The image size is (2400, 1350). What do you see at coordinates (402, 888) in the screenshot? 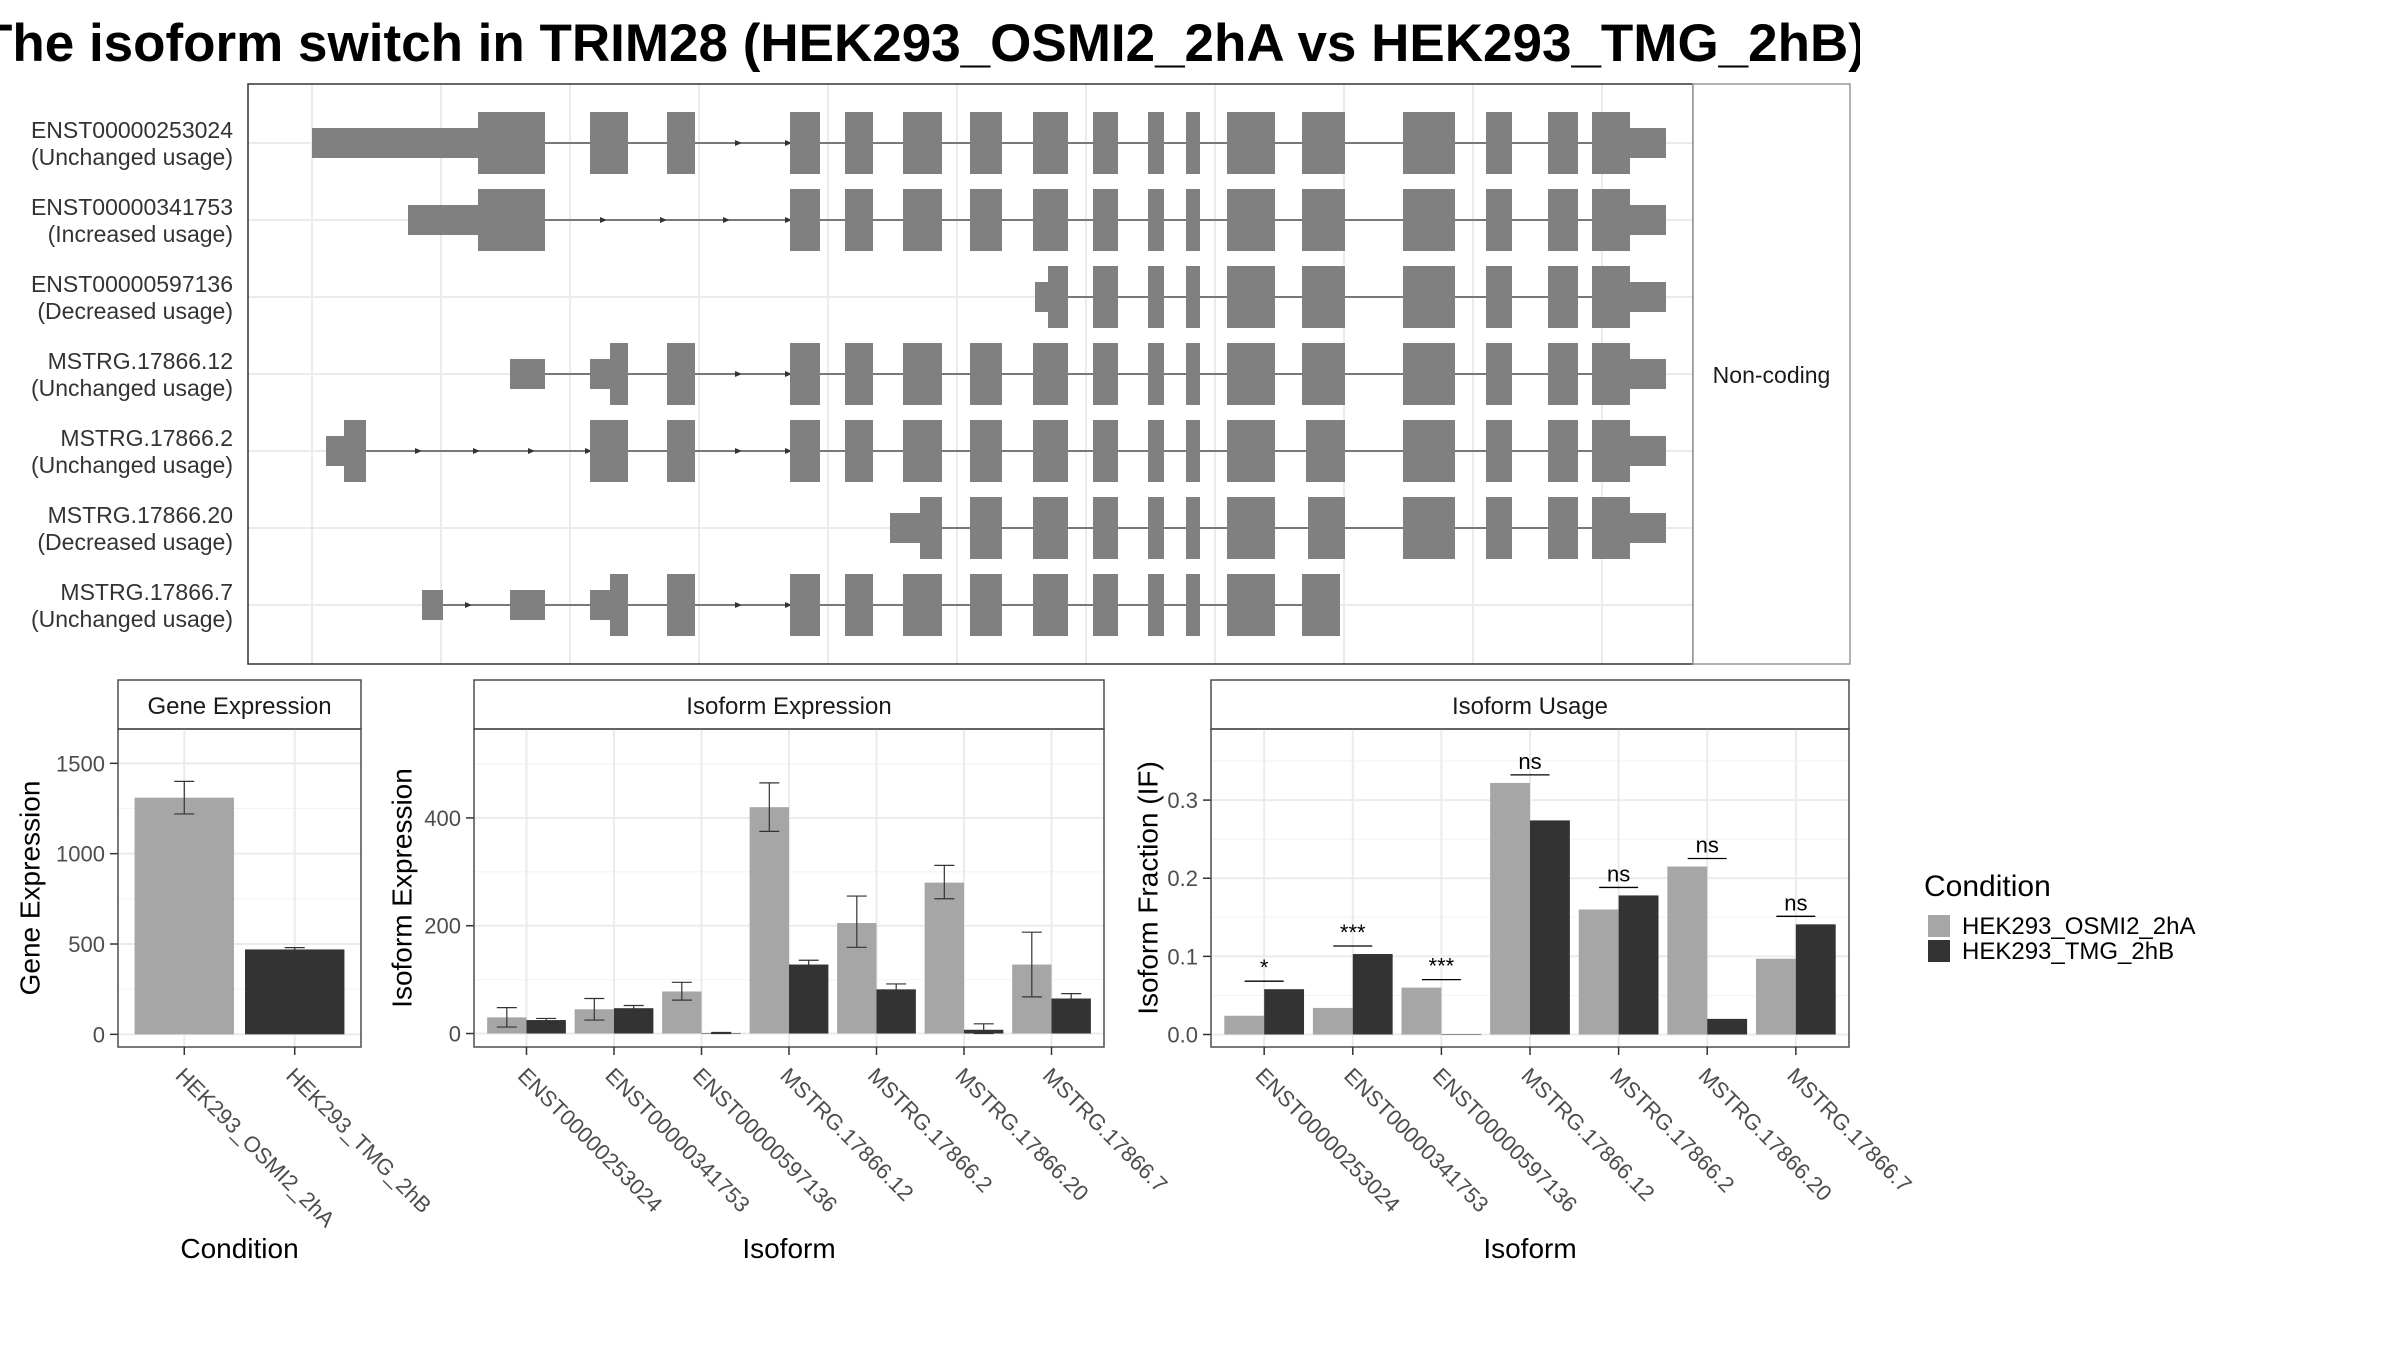
I see `y-axis-label: Isoform Expression` at bounding box center [402, 888].